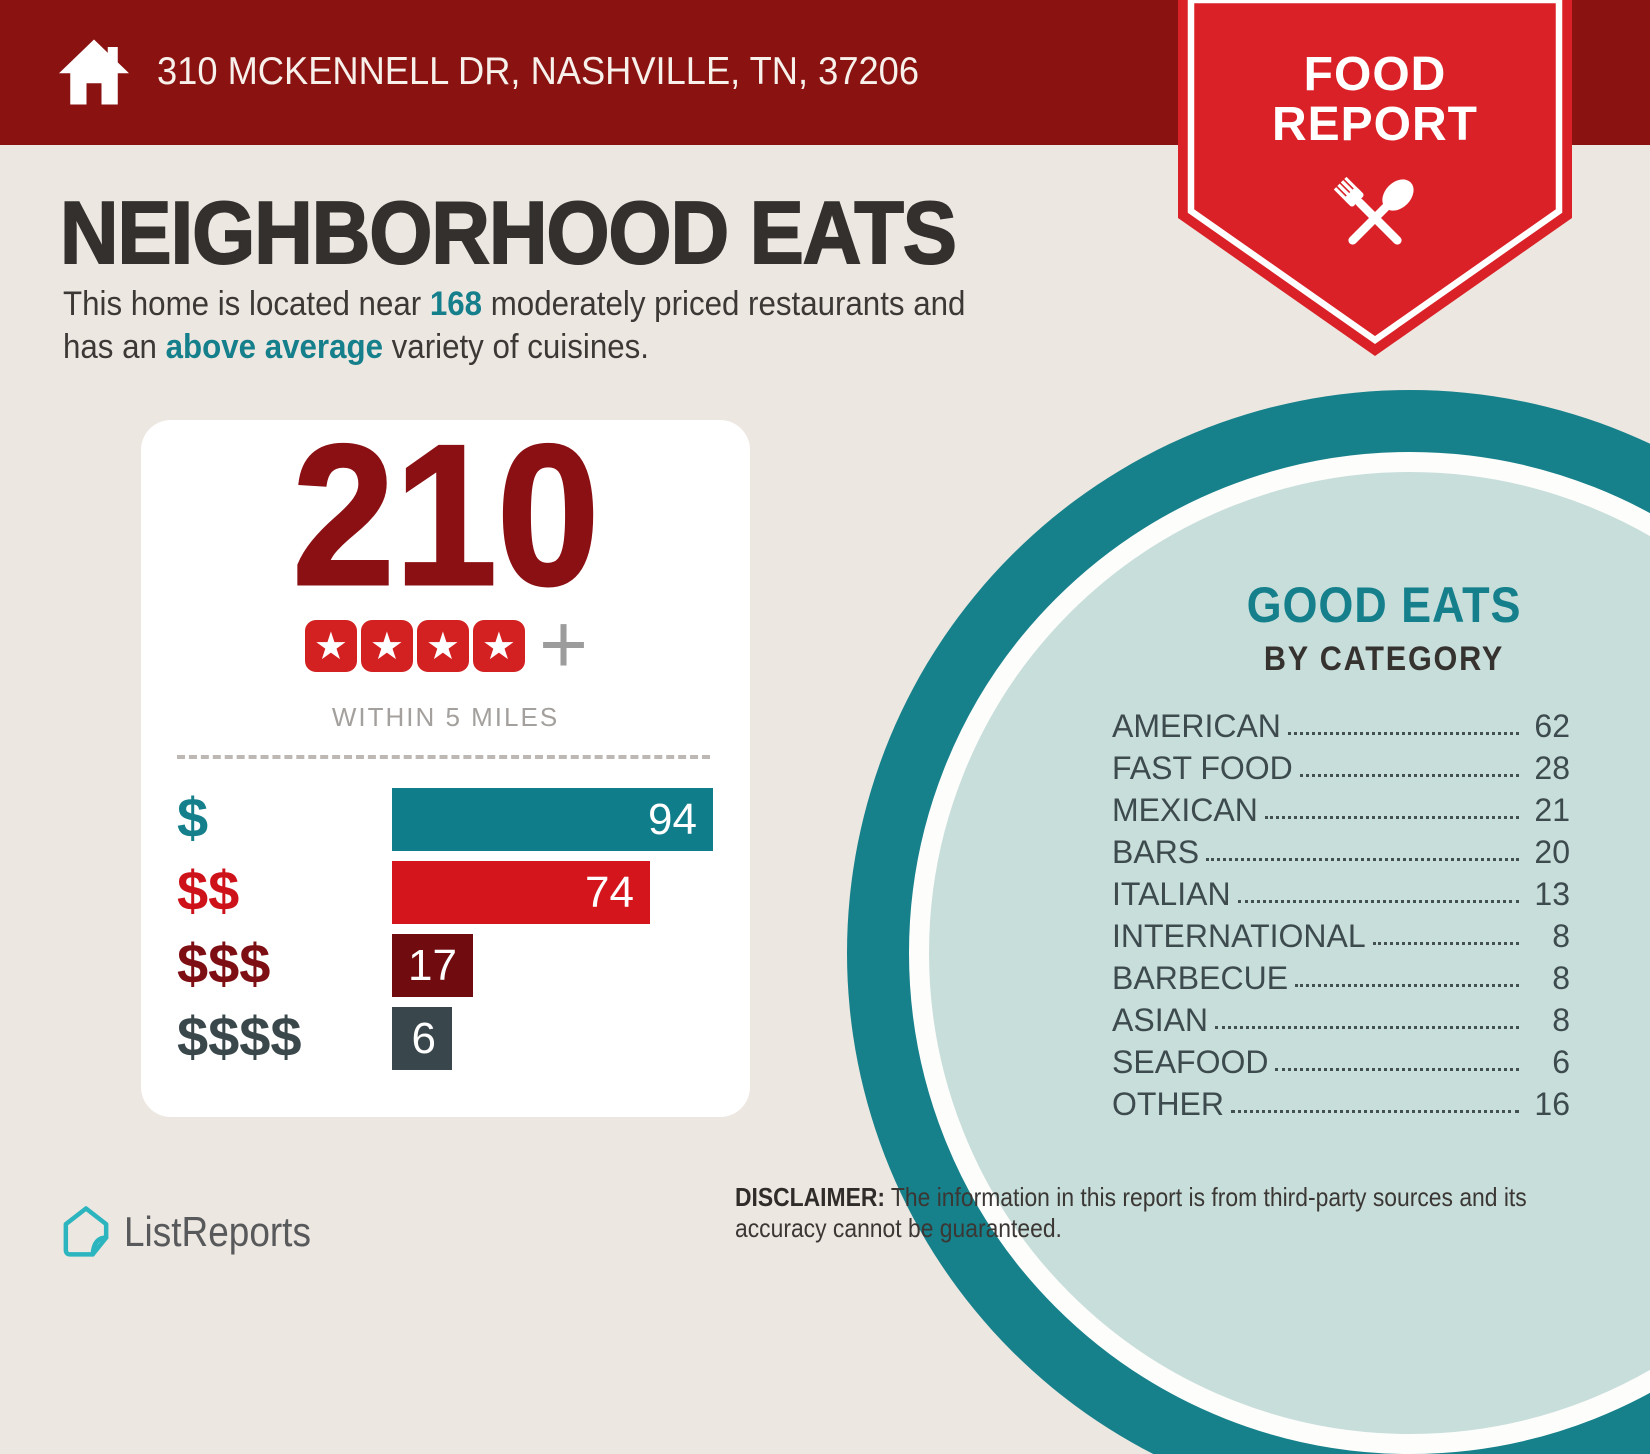 Image resolution: width=1650 pixels, height=1454 pixels. Describe the element at coordinates (1202, 768) in the screenshot. I see `category-label: FAST FOOD` at that location.